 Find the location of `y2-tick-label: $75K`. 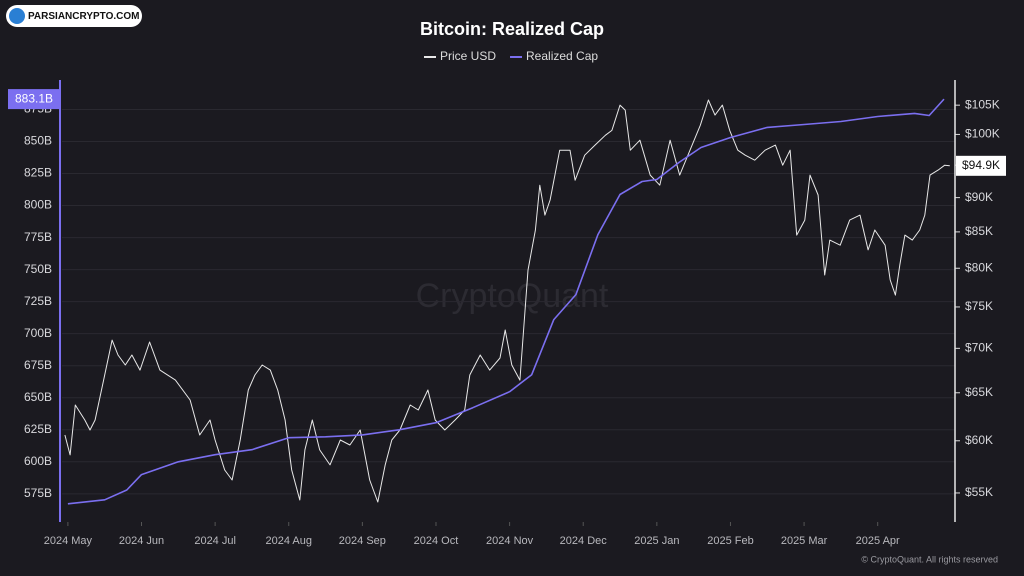

y2-tick-label: $75K is located at coordinates (979, 306).